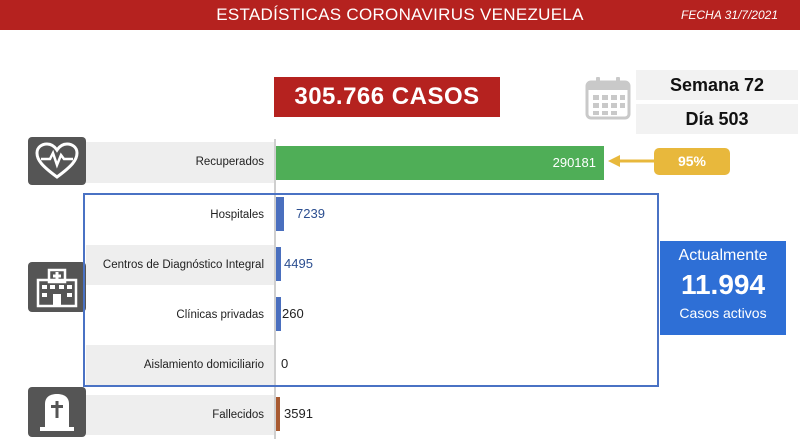  I want to click on tombstone-icon-box, so click(57, 412).